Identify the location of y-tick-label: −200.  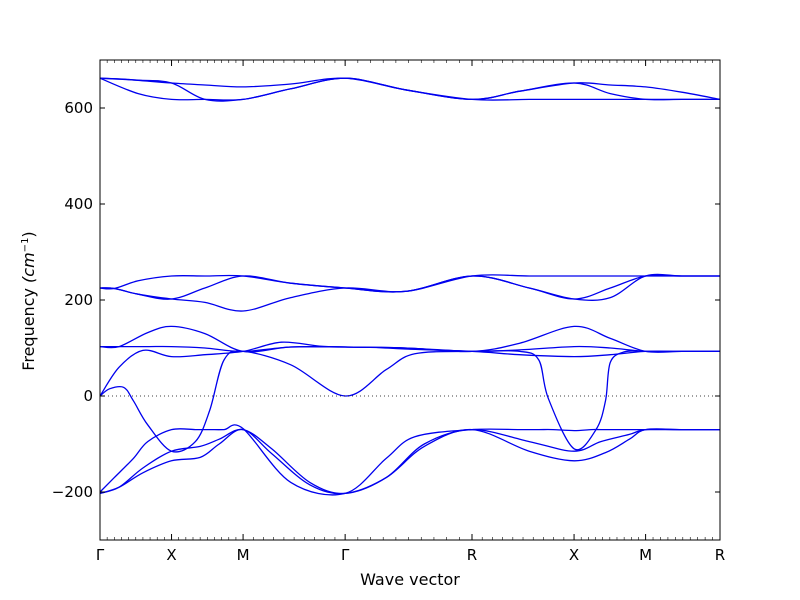
(72, 492).